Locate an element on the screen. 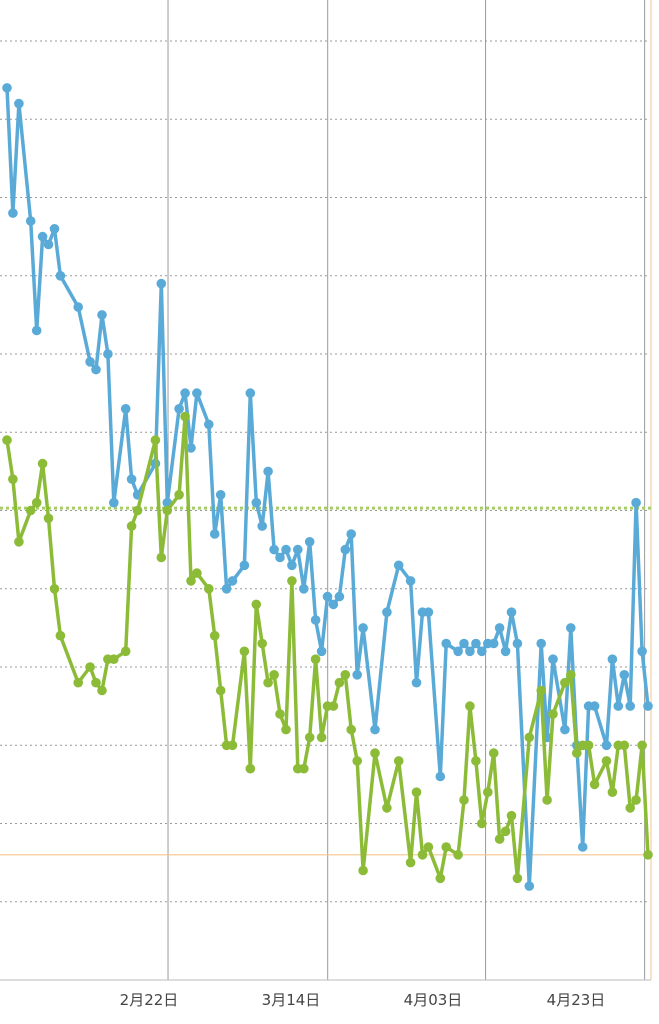 This screenshot has width=659, height=1024. x-tick-label: 4月03日 is located at coordinates (433, 1000).